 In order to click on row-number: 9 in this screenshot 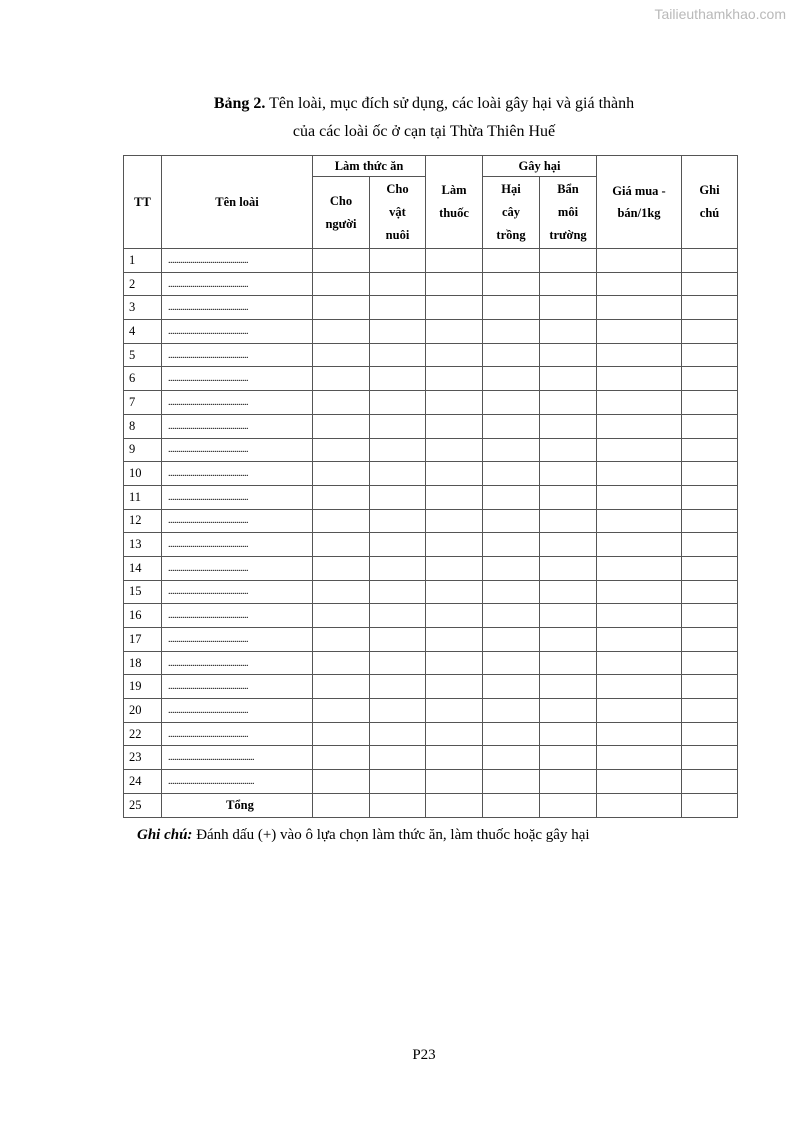, I will do `click(142, 450)`.